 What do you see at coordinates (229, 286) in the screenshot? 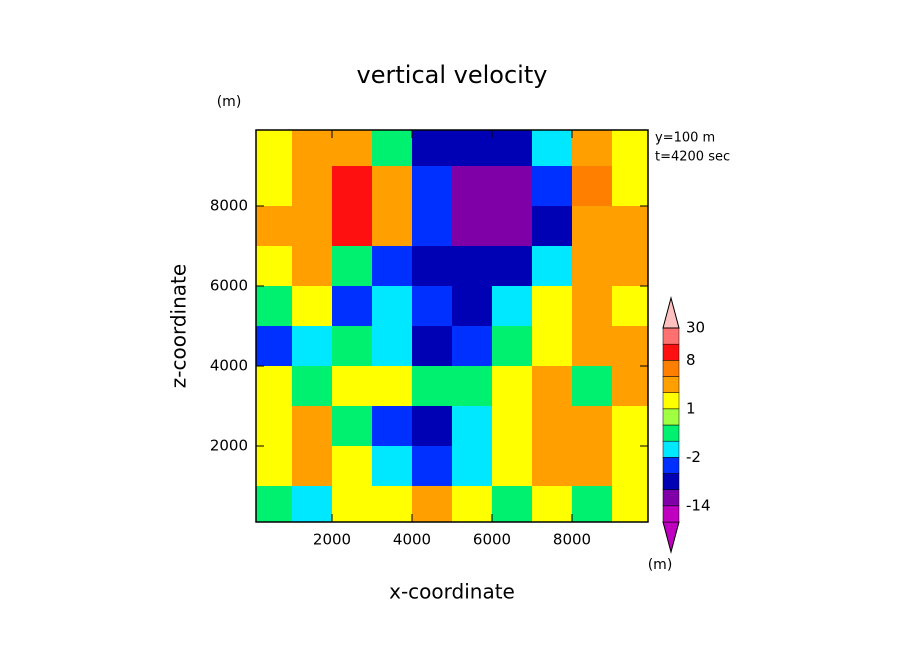
I see `y-tick-label: 6000` at bounding box center [229, 286].